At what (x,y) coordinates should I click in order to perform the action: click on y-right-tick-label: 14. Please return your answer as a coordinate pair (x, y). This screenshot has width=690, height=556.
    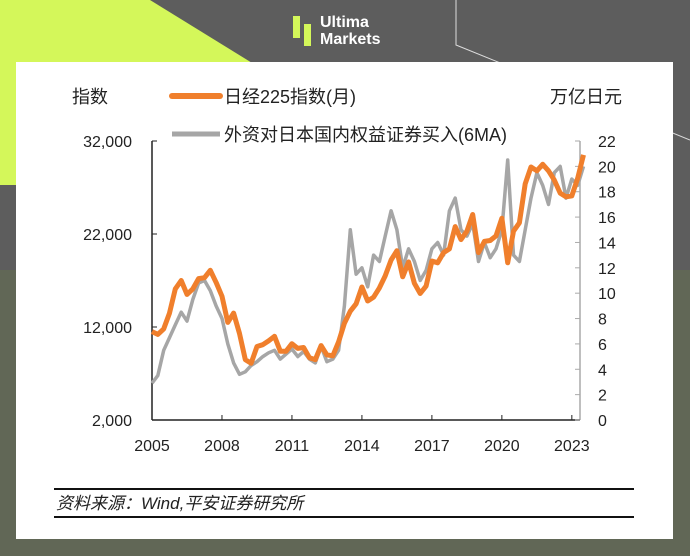
    Looking at the image, I should click on (607, 243).